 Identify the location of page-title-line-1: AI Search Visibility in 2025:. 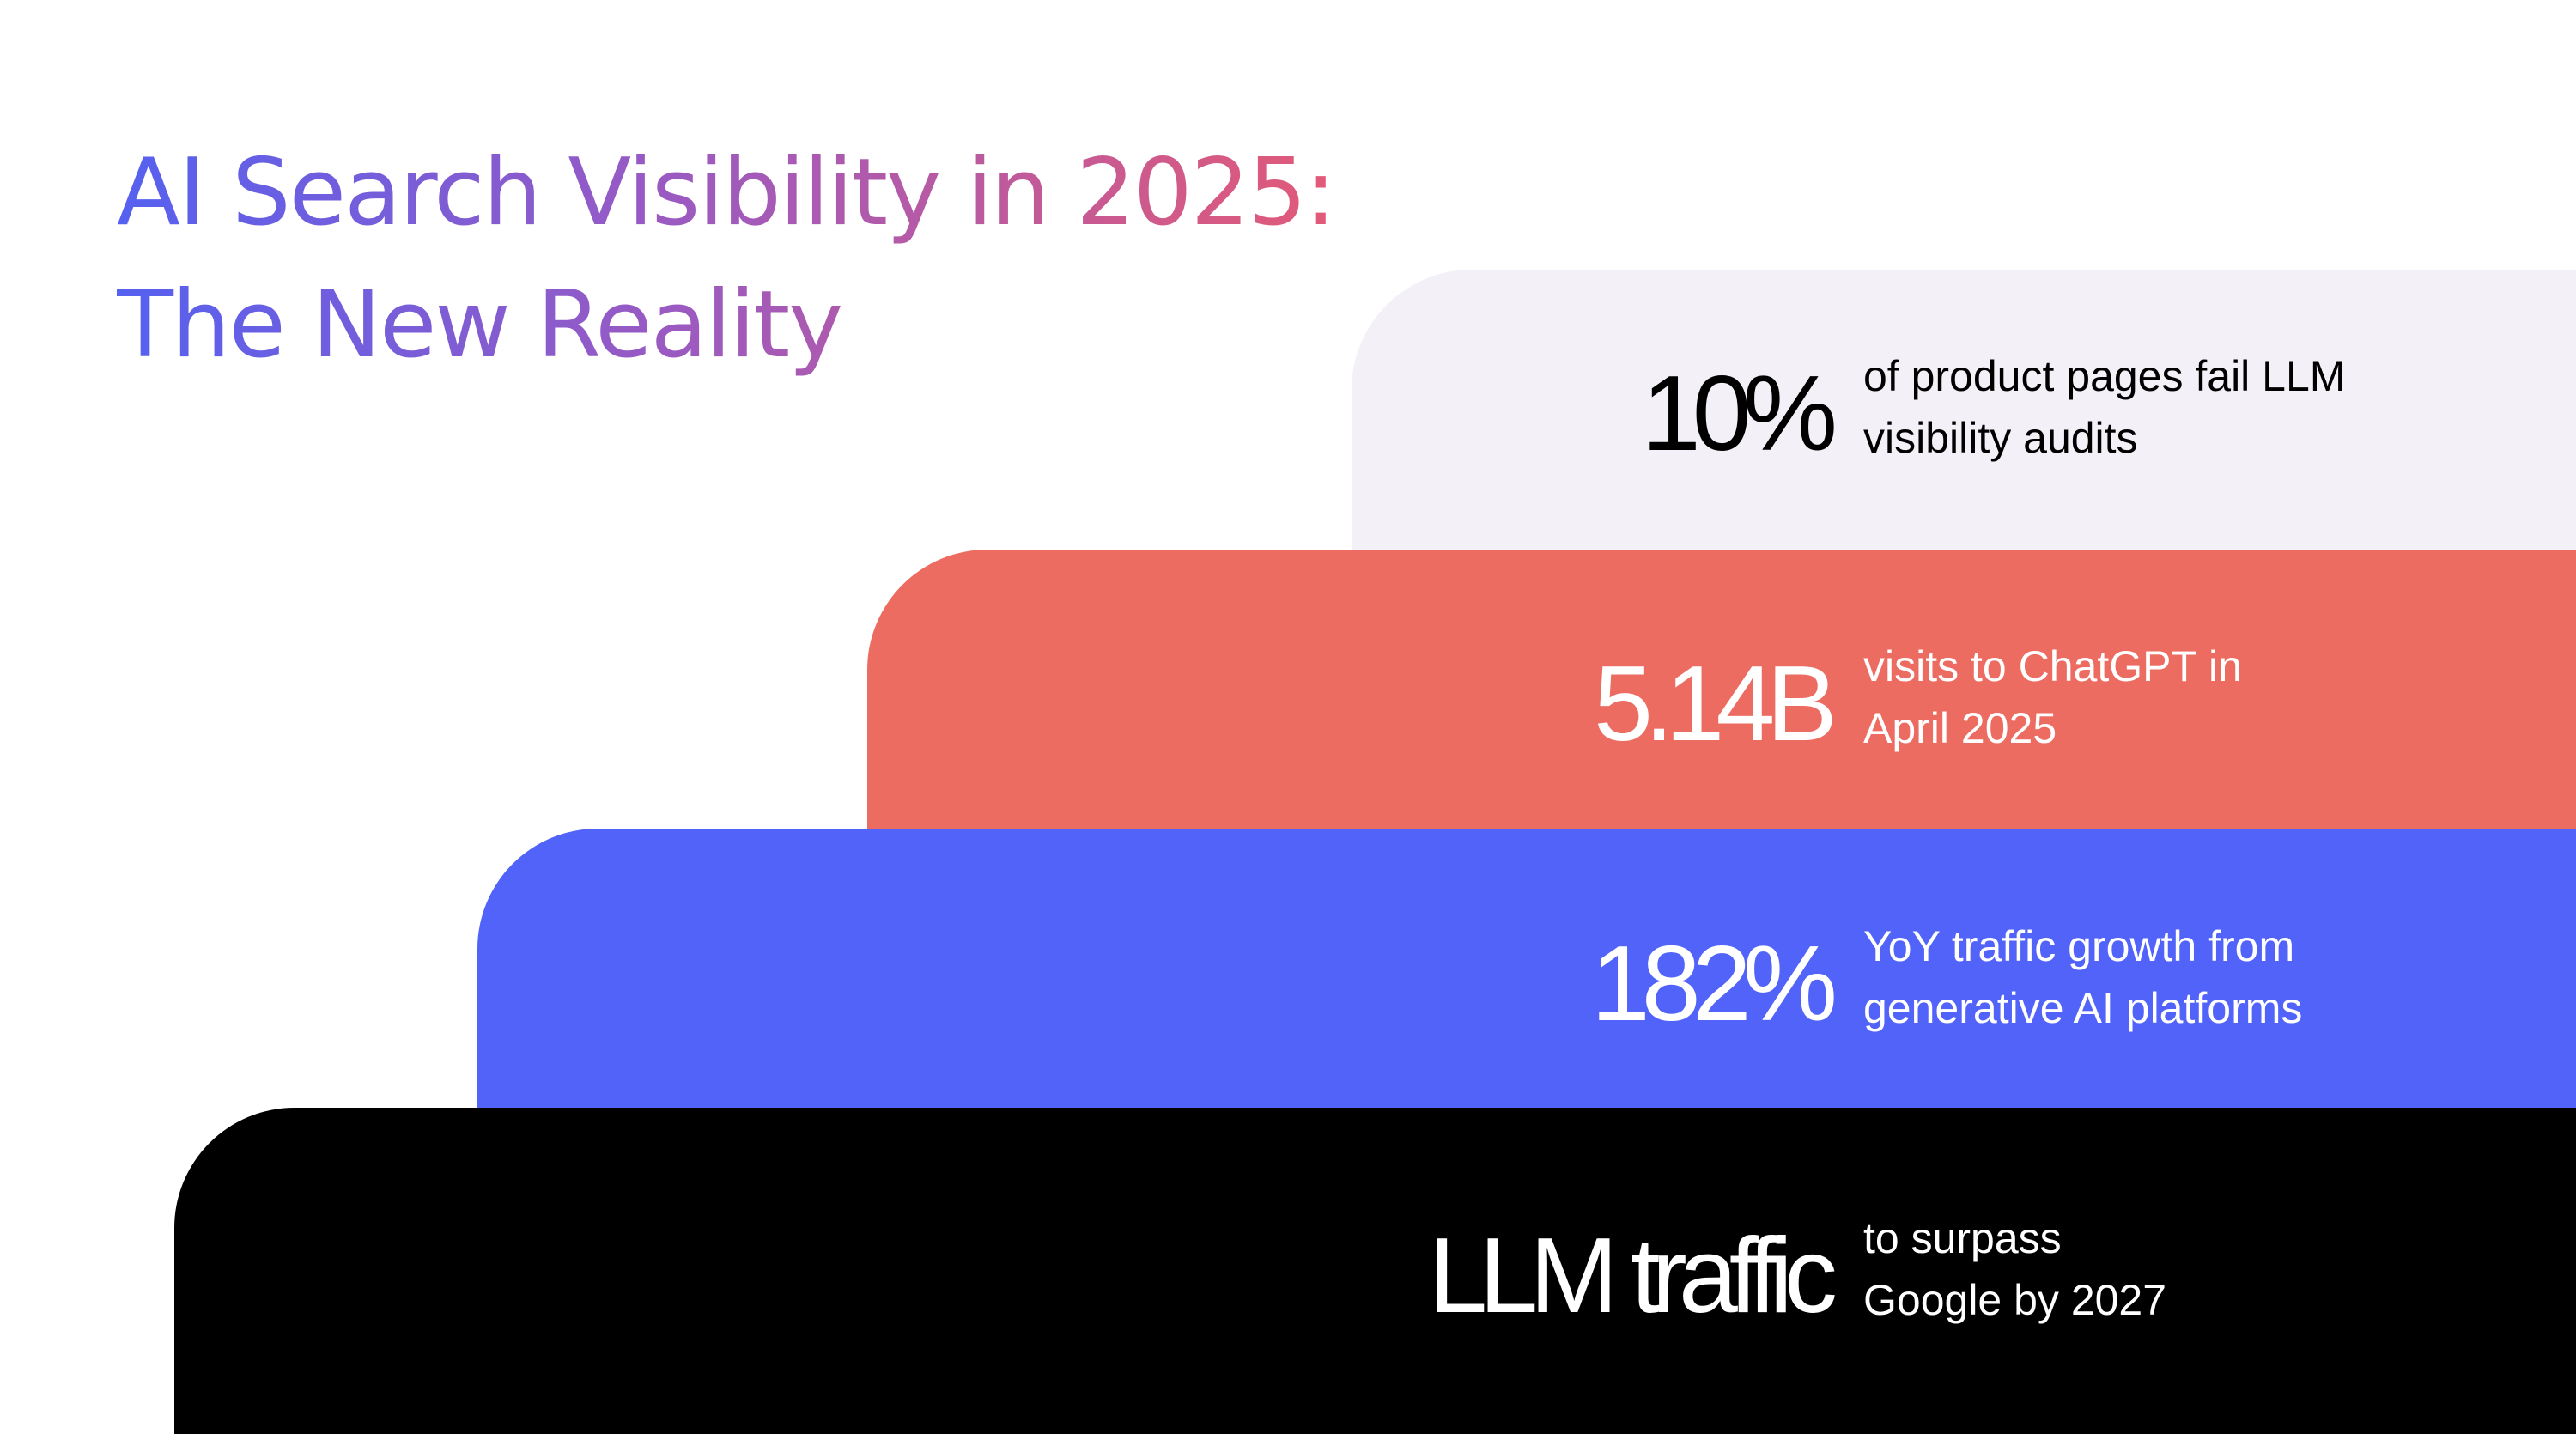
(726, 193).